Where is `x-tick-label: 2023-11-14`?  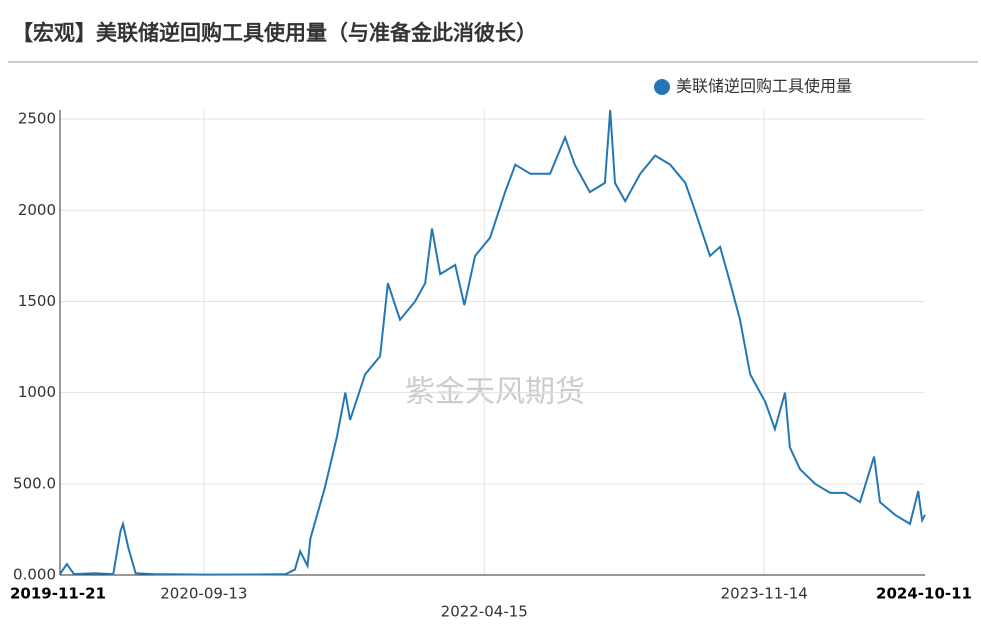
x-tick-label: 2023-11-14 is located at coordinates (764, 594).